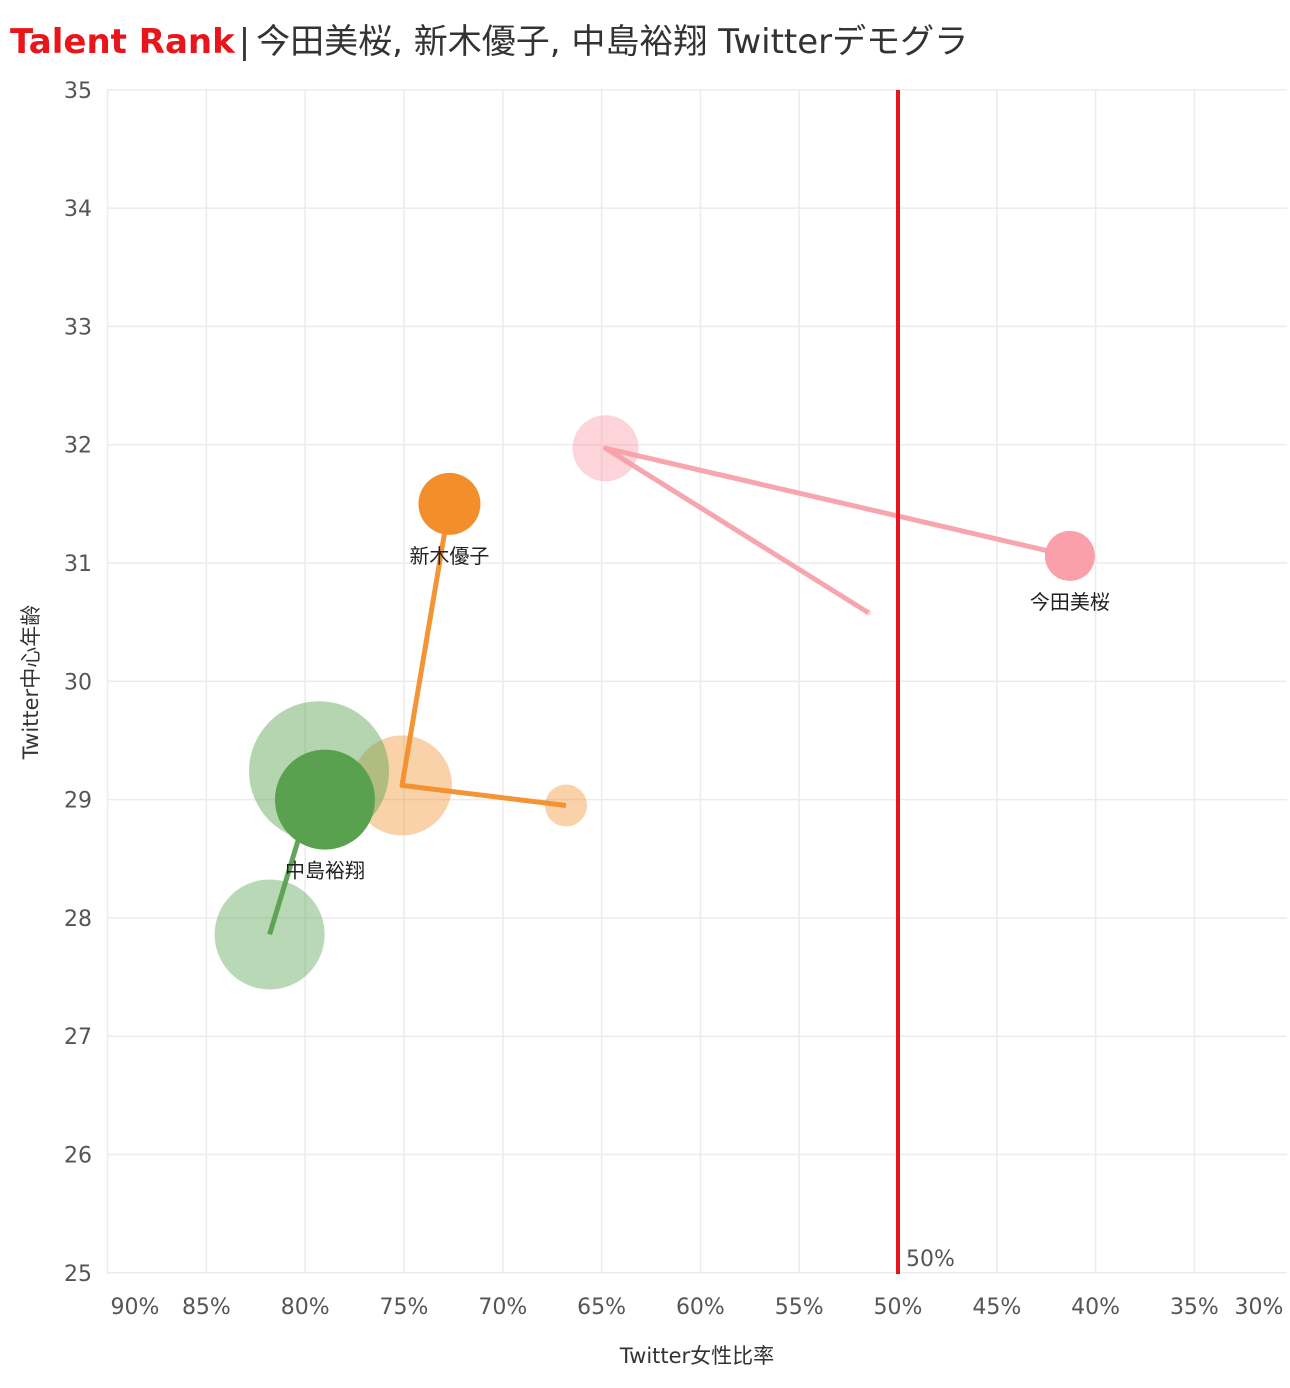  I want to click on x-axis-title: Twitter女性比率, so click(696, 1356).